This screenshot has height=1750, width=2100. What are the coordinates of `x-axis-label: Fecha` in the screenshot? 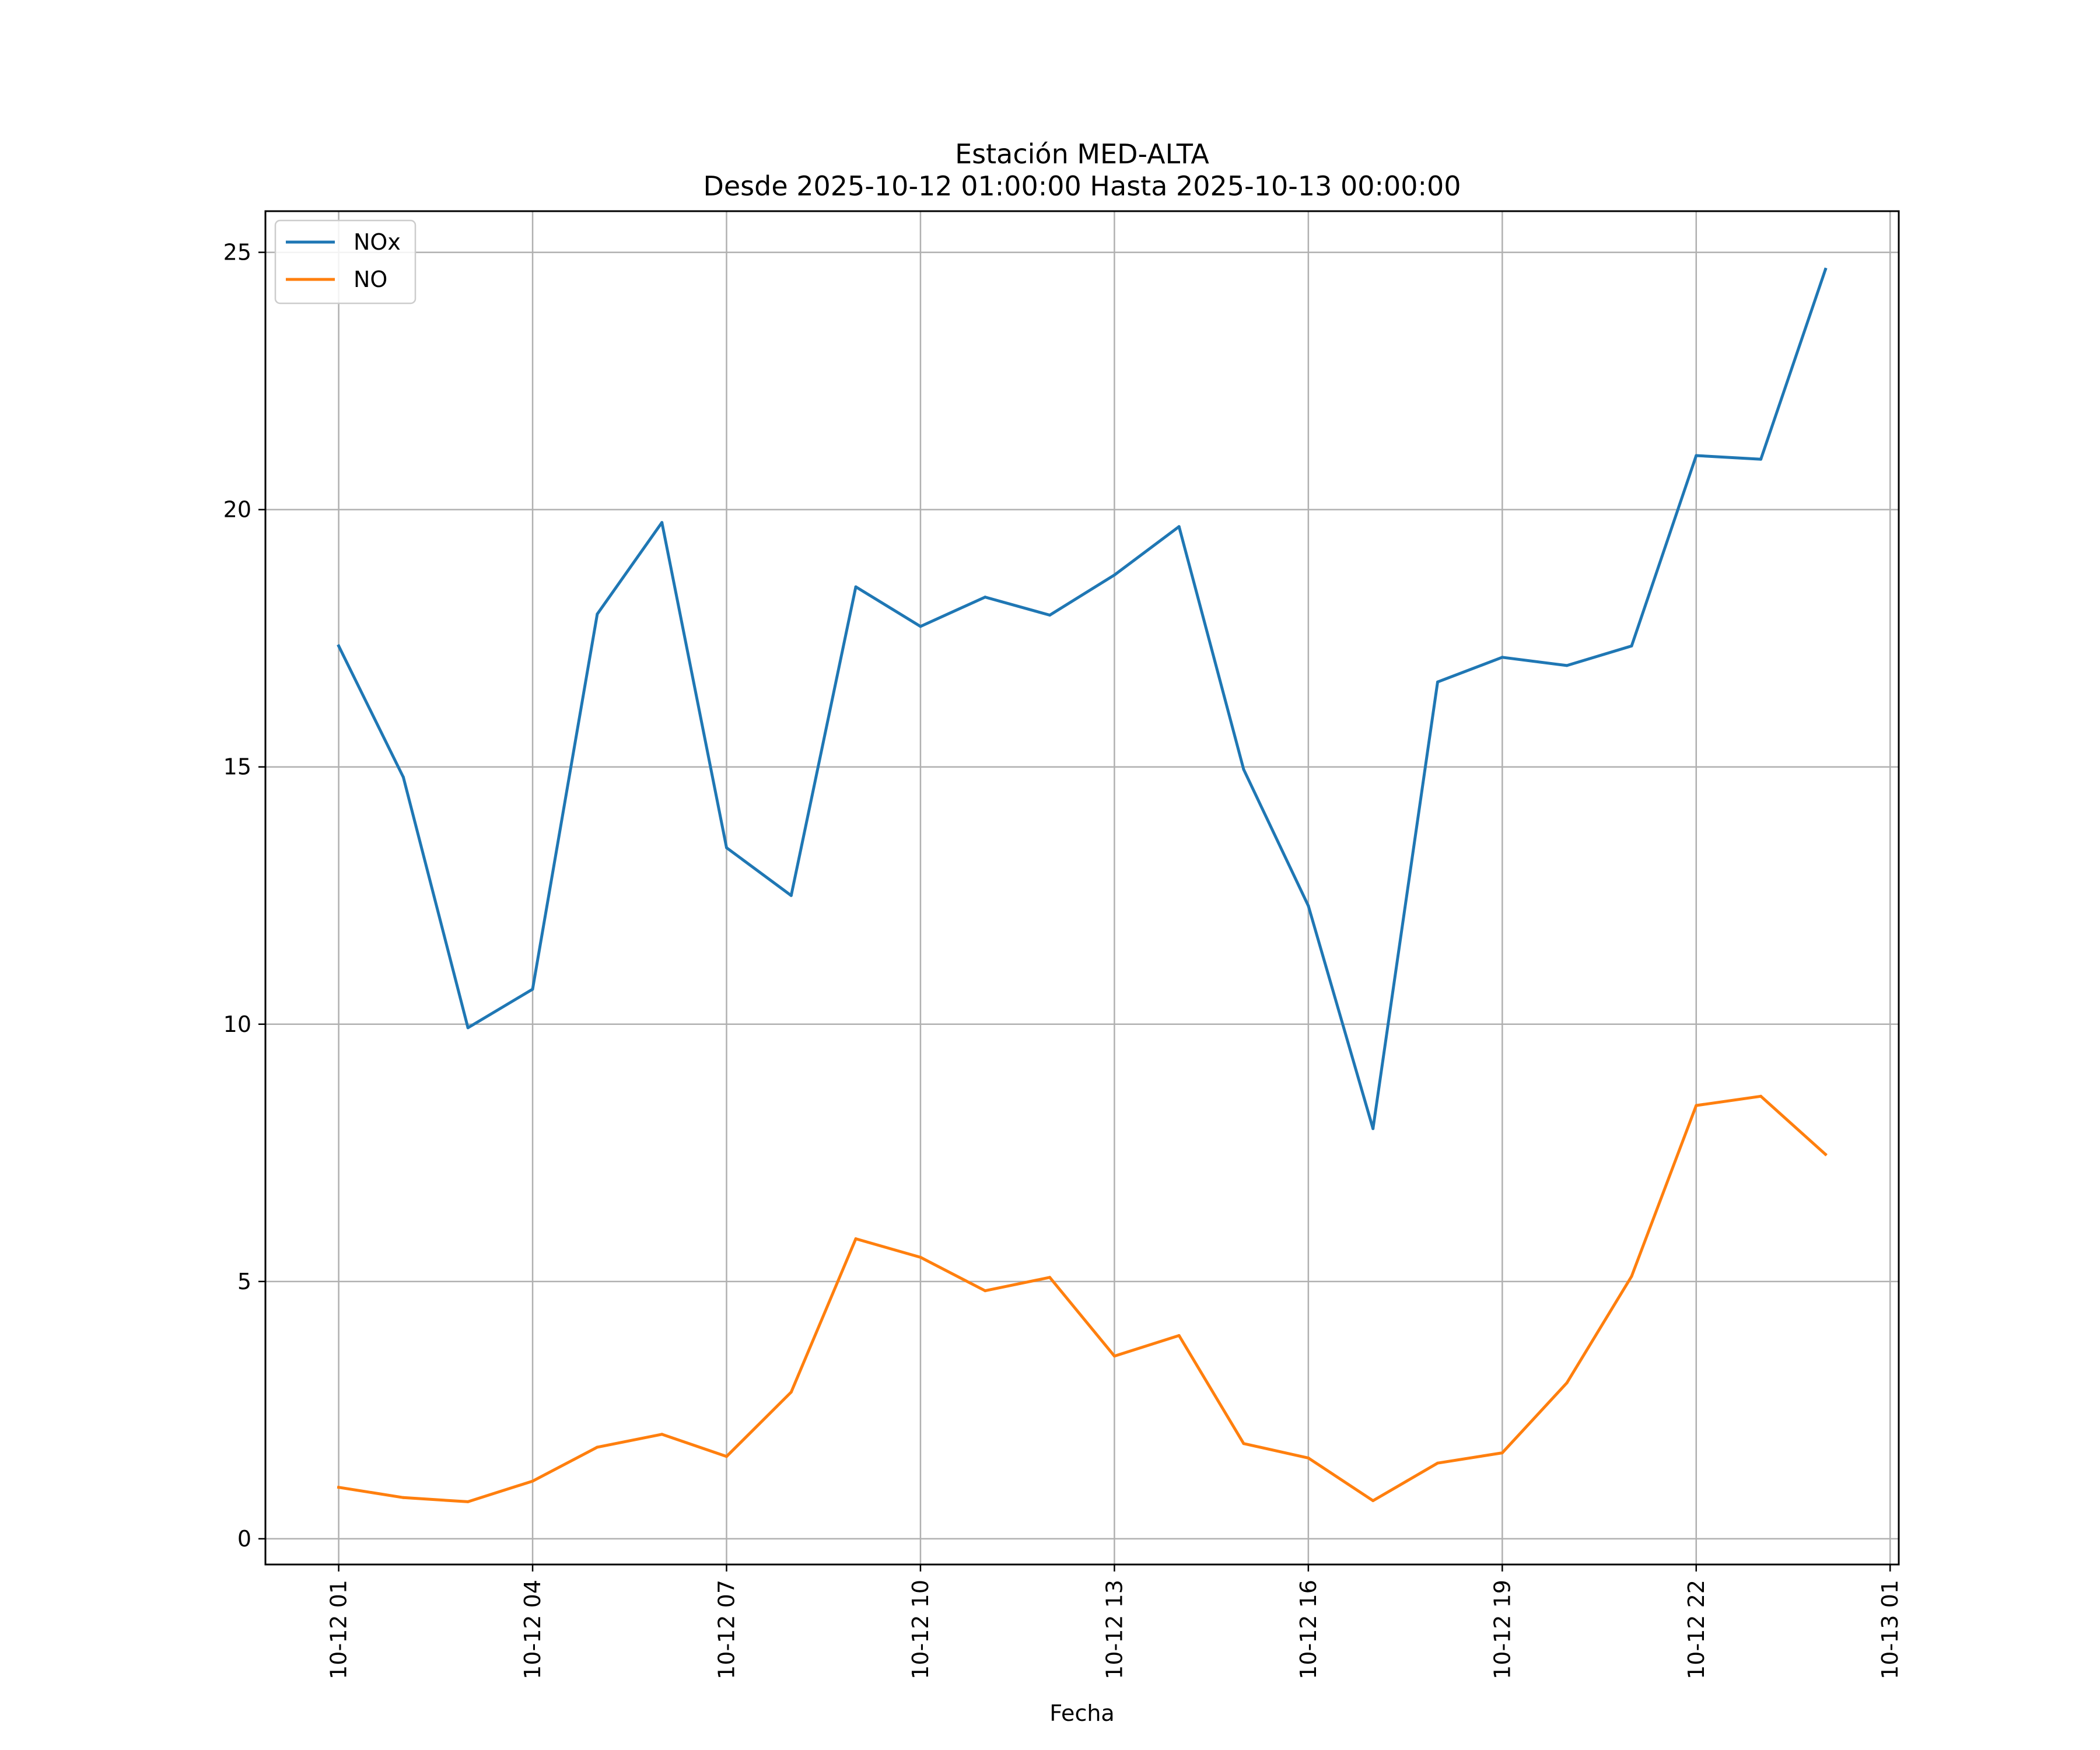 It's located at (1081, 1713).